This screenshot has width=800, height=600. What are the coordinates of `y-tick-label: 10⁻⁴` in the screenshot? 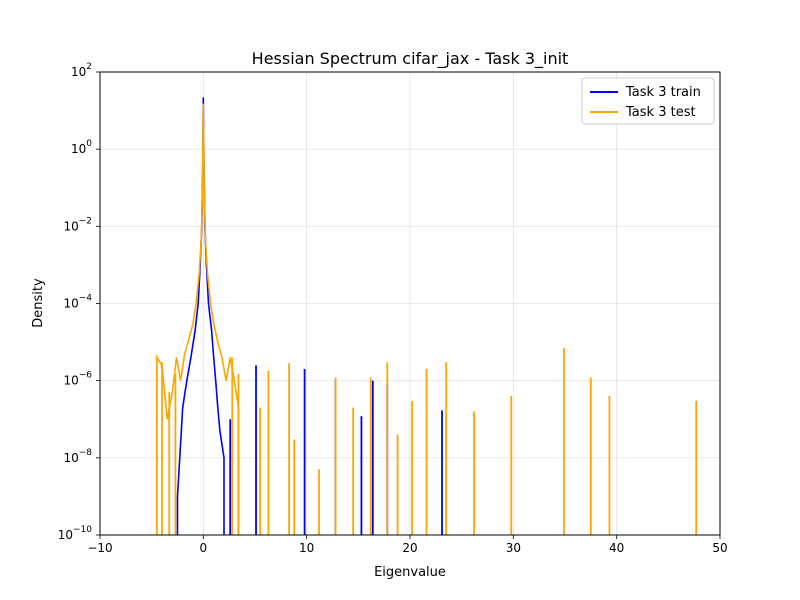 It's located at (77, 302).